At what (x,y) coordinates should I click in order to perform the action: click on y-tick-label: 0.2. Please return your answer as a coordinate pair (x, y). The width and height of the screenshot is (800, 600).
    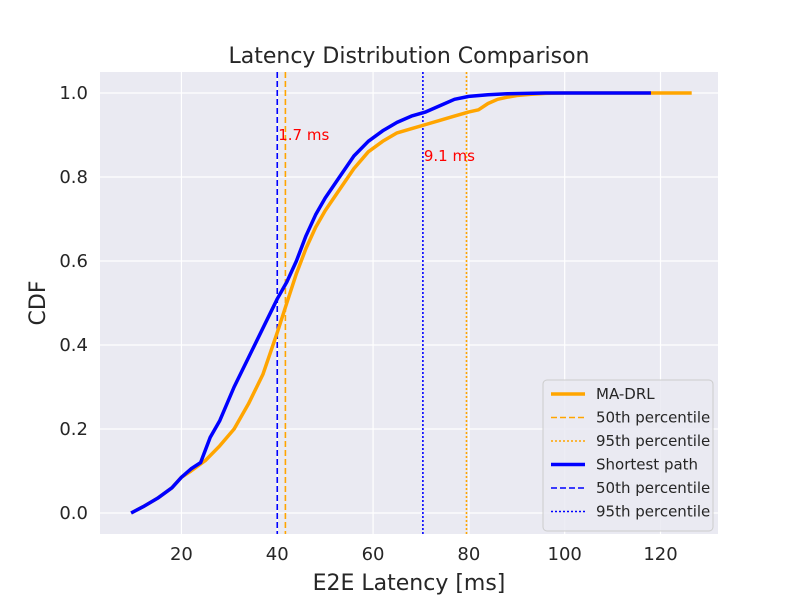
    Looking at the image, I should click on (73, 429).